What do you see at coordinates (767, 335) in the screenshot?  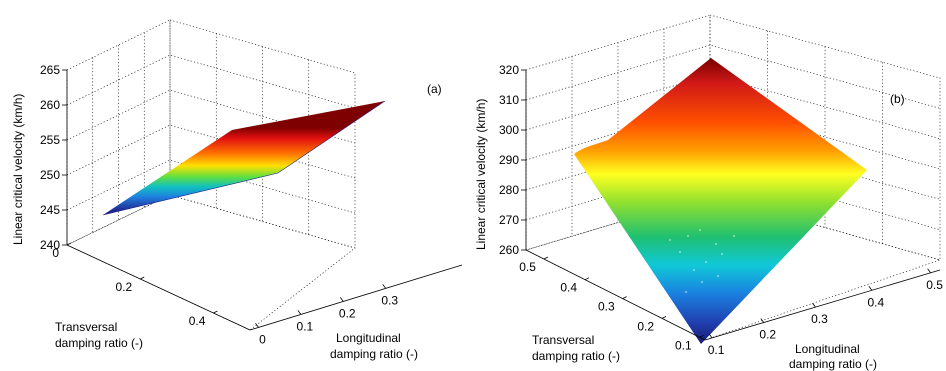 I see `panel-b-x-tick-label: 0.2` at bounding box center [767, 335].